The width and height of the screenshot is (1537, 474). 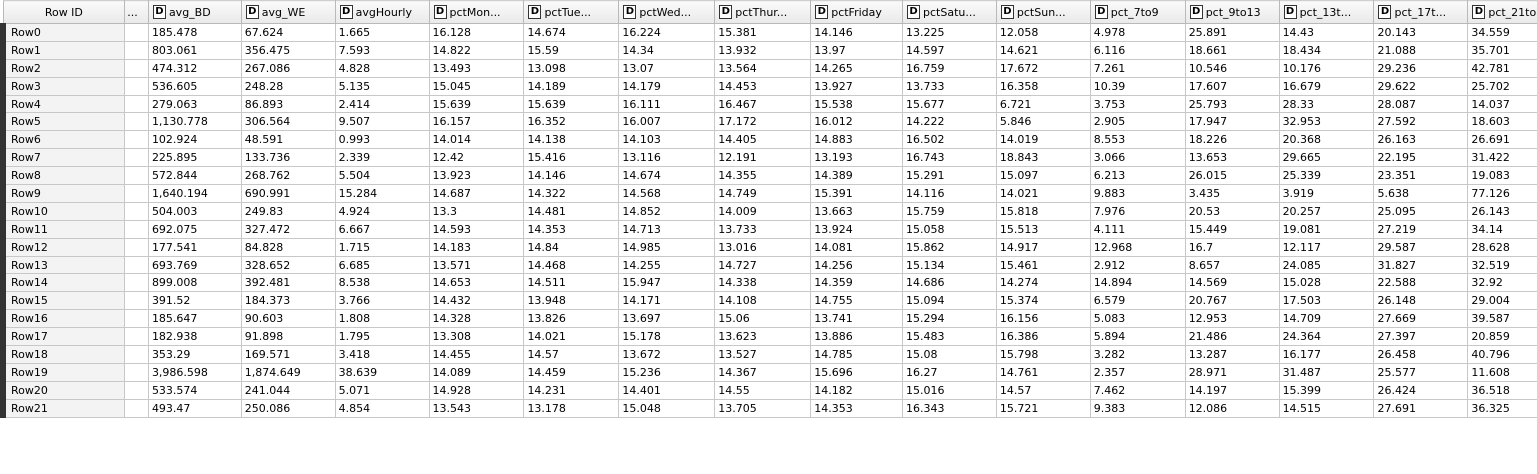 What do you see at coordinates (571, 158) in the screenshot?
I see `table-cell: 15.416` at bounding box center [571, 158].